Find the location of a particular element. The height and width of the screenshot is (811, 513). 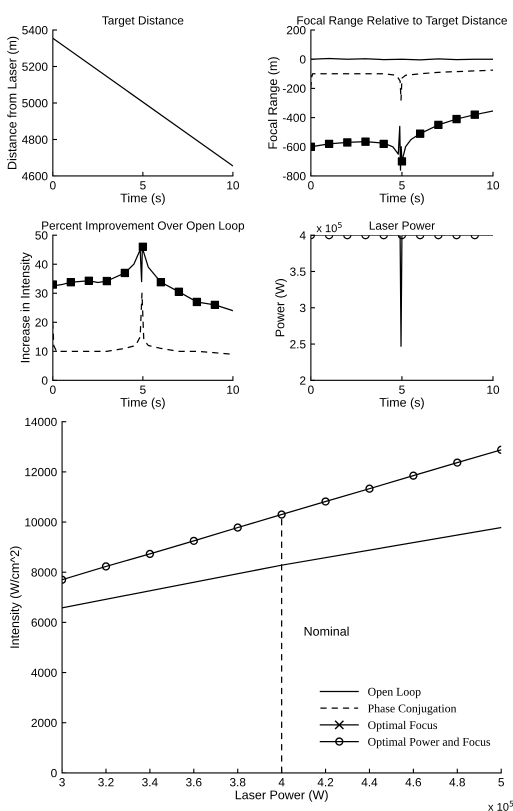

y-tick-label: 3 is located at coordinates (303, 308).